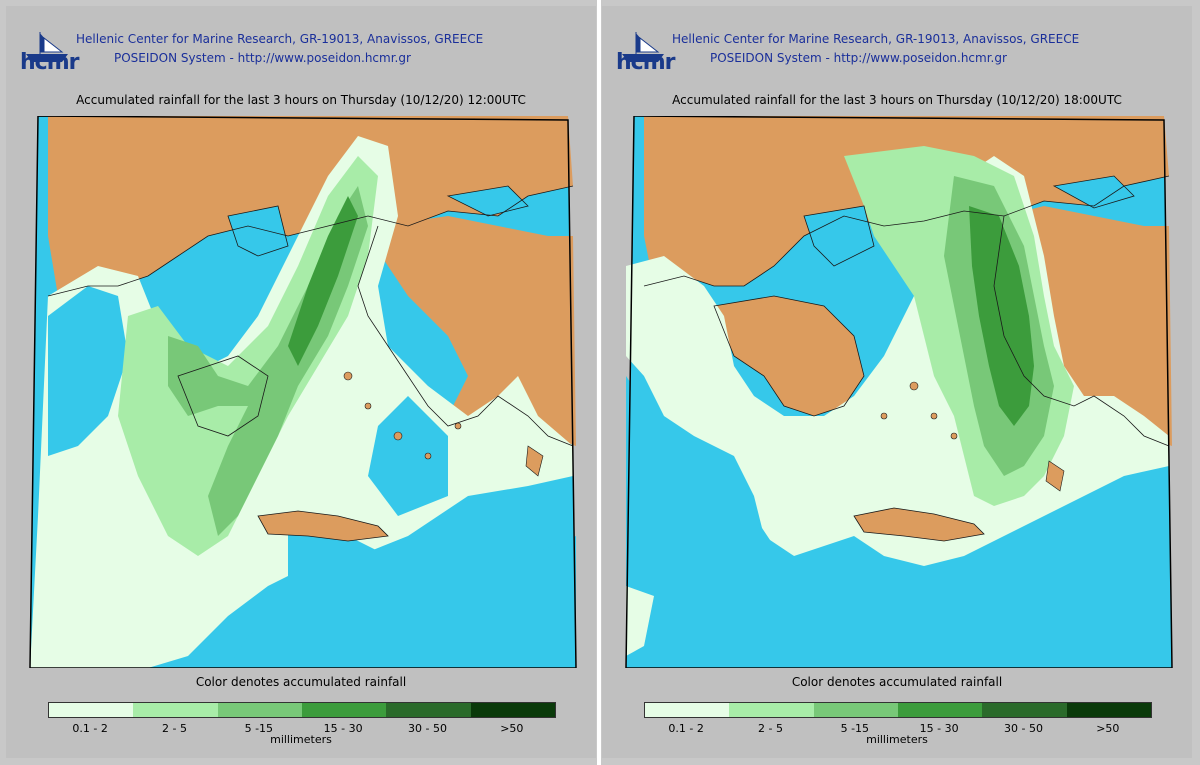 Image resolution: width=1200 pixels, height=765 pixels. Describe the element at coordinates (599, 382) in the screenshot. I see `panel-divider` at that location.